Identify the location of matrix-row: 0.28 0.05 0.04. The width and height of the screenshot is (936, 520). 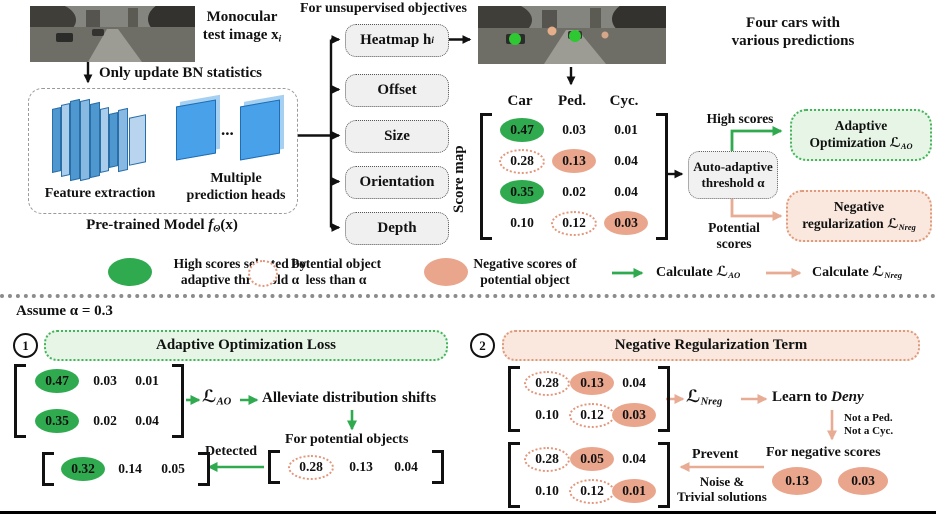
(589, 459).